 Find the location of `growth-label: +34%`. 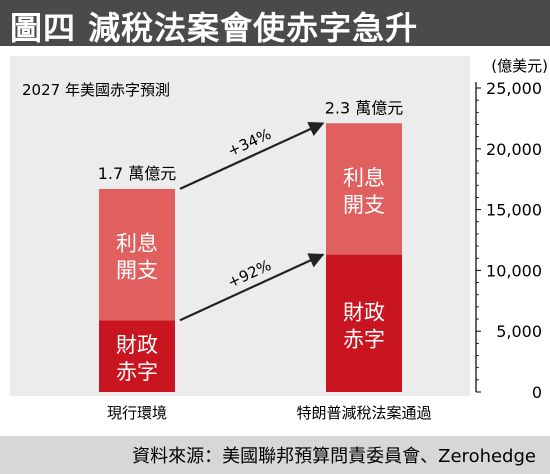

growth-label: +34% is located at coordinates (249, 143).